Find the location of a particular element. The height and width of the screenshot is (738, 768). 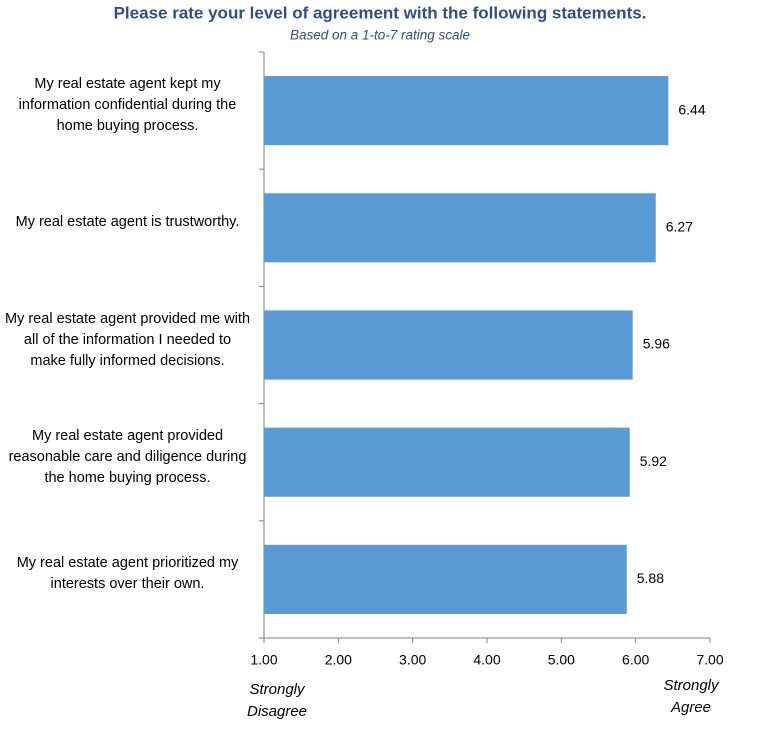

category-label: My real estate agent is trustworthy. is located at coordinates (127, 222).